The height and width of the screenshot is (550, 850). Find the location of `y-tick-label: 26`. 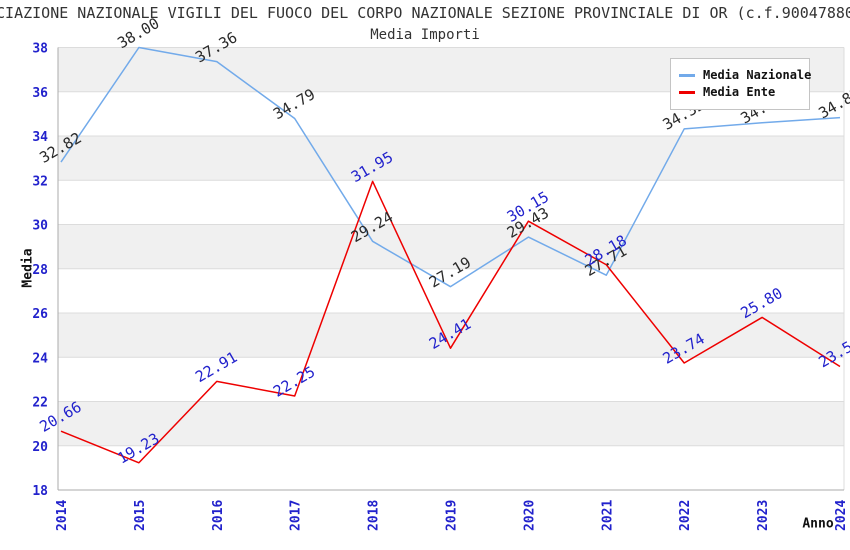

y-tick-label: 26 is located at coordinates (40, 314).